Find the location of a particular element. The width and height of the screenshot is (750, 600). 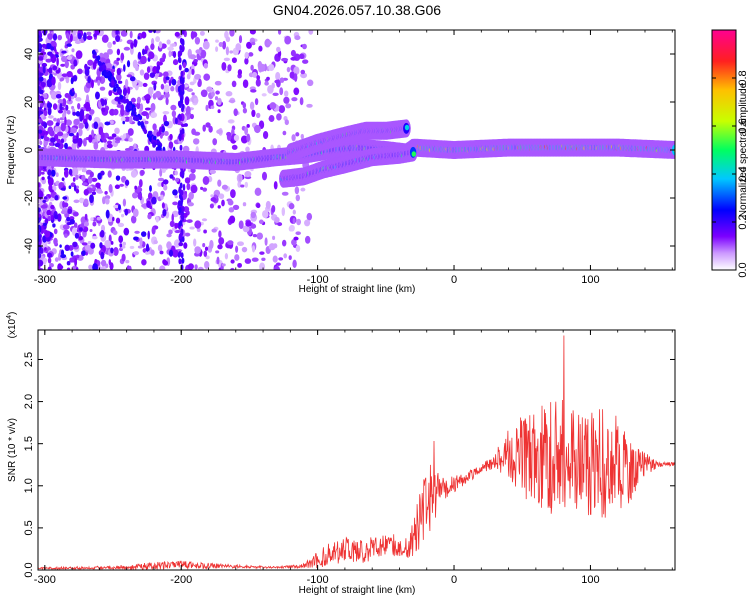

spectrogram-ytick-label: 40 is located at coordinates (29, 54).